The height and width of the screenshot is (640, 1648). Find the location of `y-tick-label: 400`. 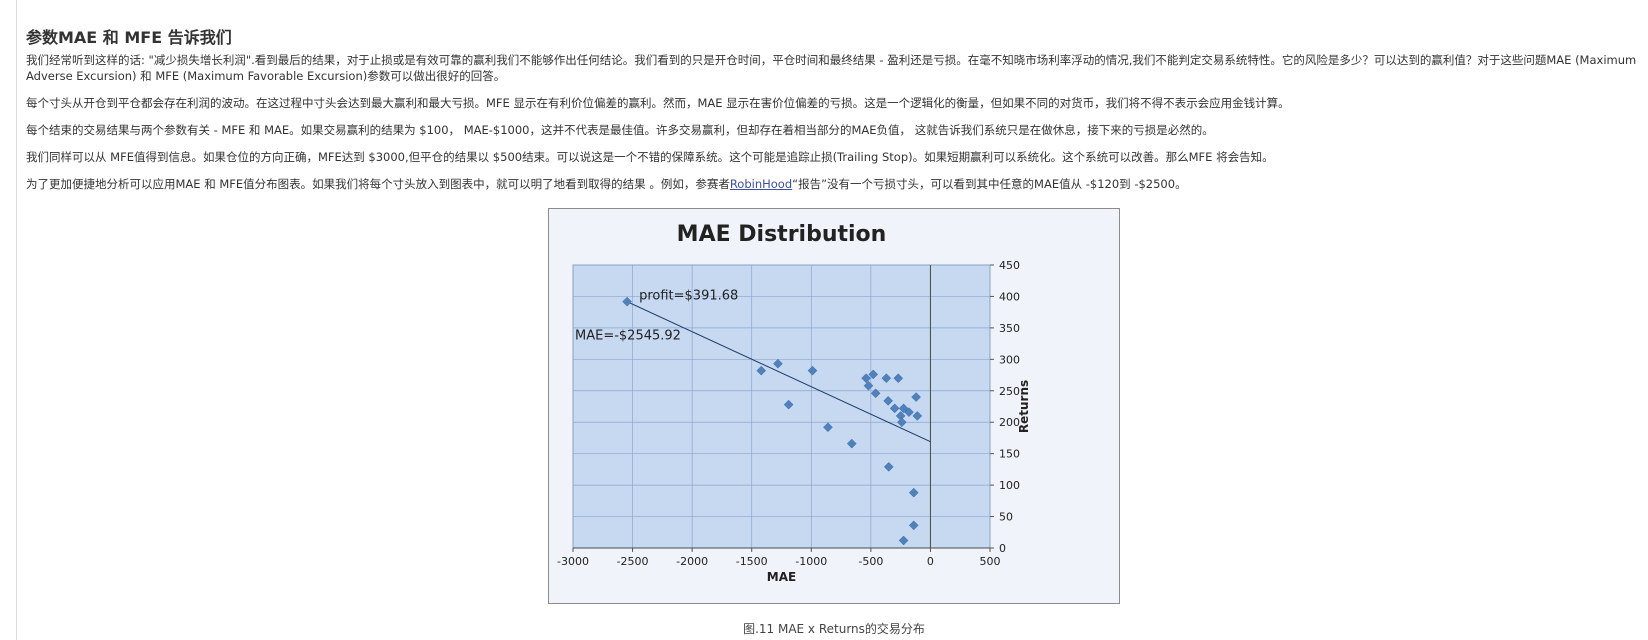

y-tick-label: 400 is located at coordinates (1009, 296).